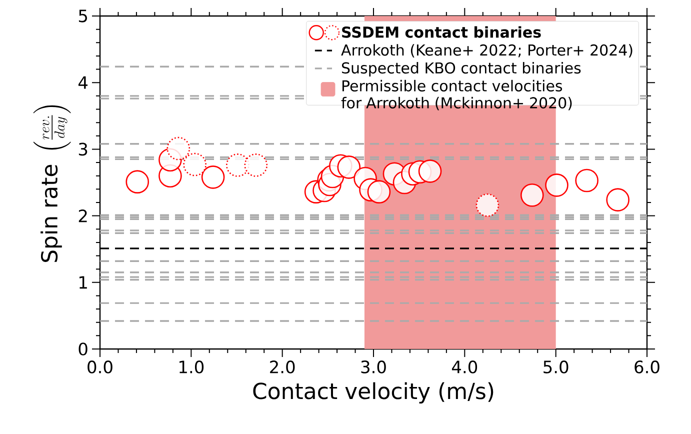 Image resolution: width=691 pixels, height=434 pixels. I want to click on band-label: Permissible contact velocities for Arrokoth (Mckinnon+ 2020), so click(456, 95).